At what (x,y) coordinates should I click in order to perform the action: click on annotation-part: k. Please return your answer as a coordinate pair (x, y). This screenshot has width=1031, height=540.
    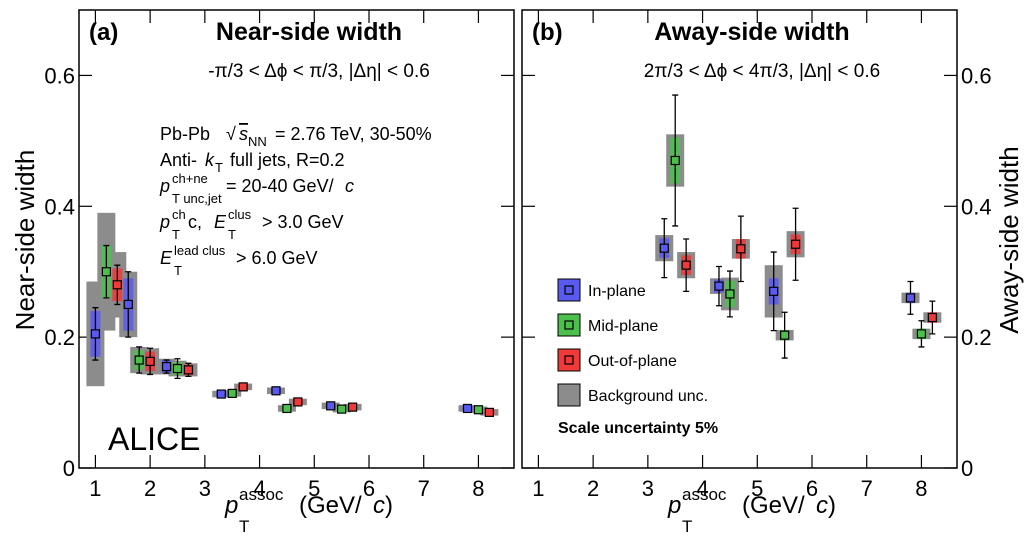
    Looking at the image, I should click on (210, 160).